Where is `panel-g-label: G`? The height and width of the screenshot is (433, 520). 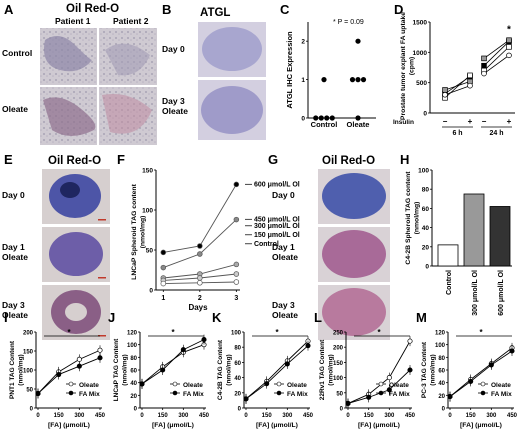 panel-g-label: G is located at coordinates (273, 159).